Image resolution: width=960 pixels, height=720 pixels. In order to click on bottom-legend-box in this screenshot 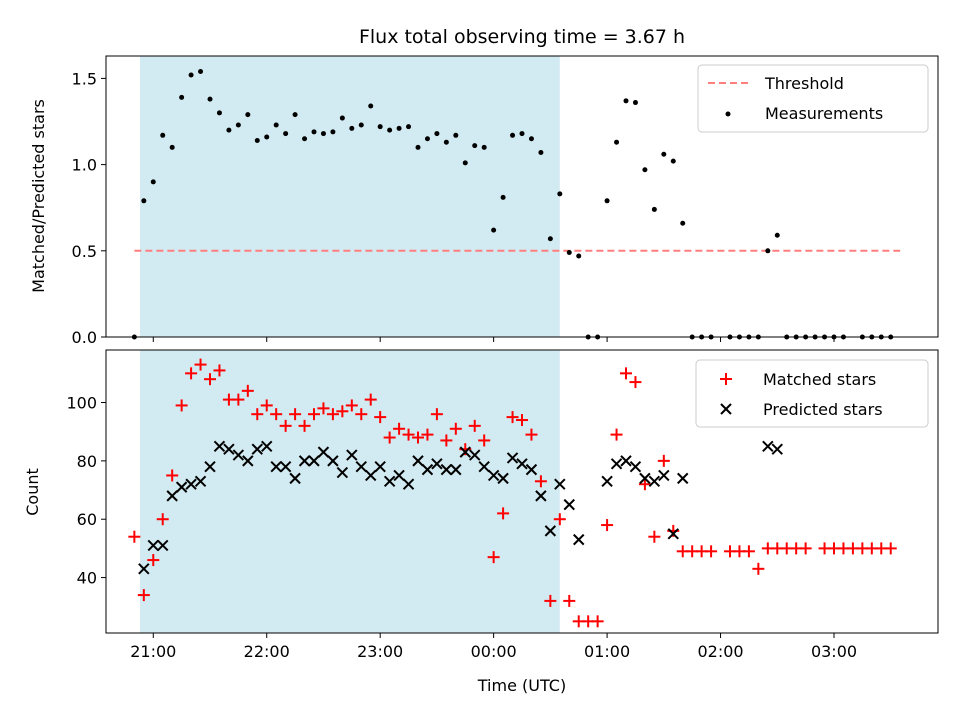, I will do `click(812, 393)`.